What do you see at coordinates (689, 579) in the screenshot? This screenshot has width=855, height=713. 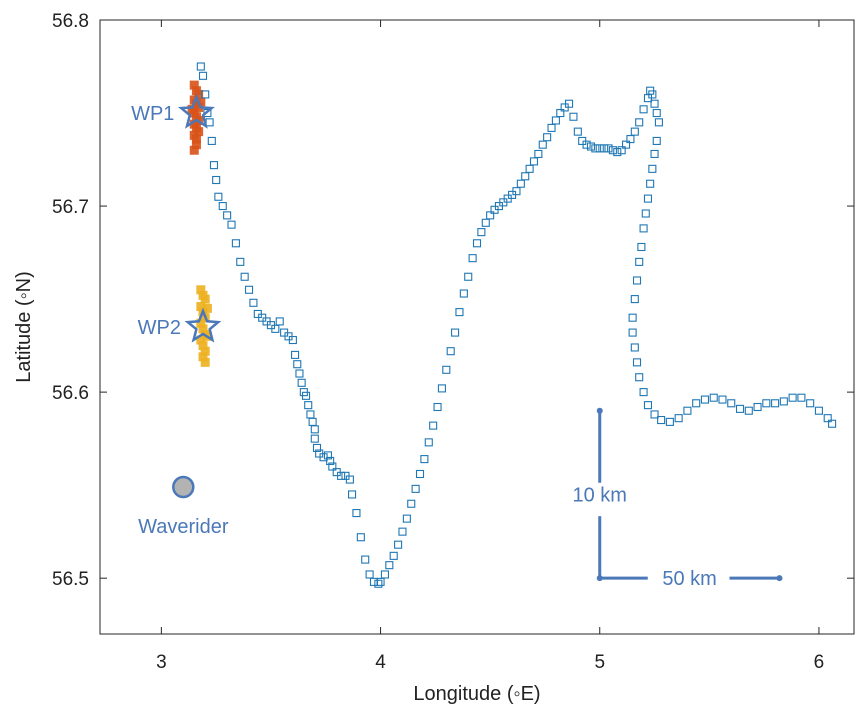 I see `scale-bar-horizontal-label: 50 km` at bounding box center [689, 579].